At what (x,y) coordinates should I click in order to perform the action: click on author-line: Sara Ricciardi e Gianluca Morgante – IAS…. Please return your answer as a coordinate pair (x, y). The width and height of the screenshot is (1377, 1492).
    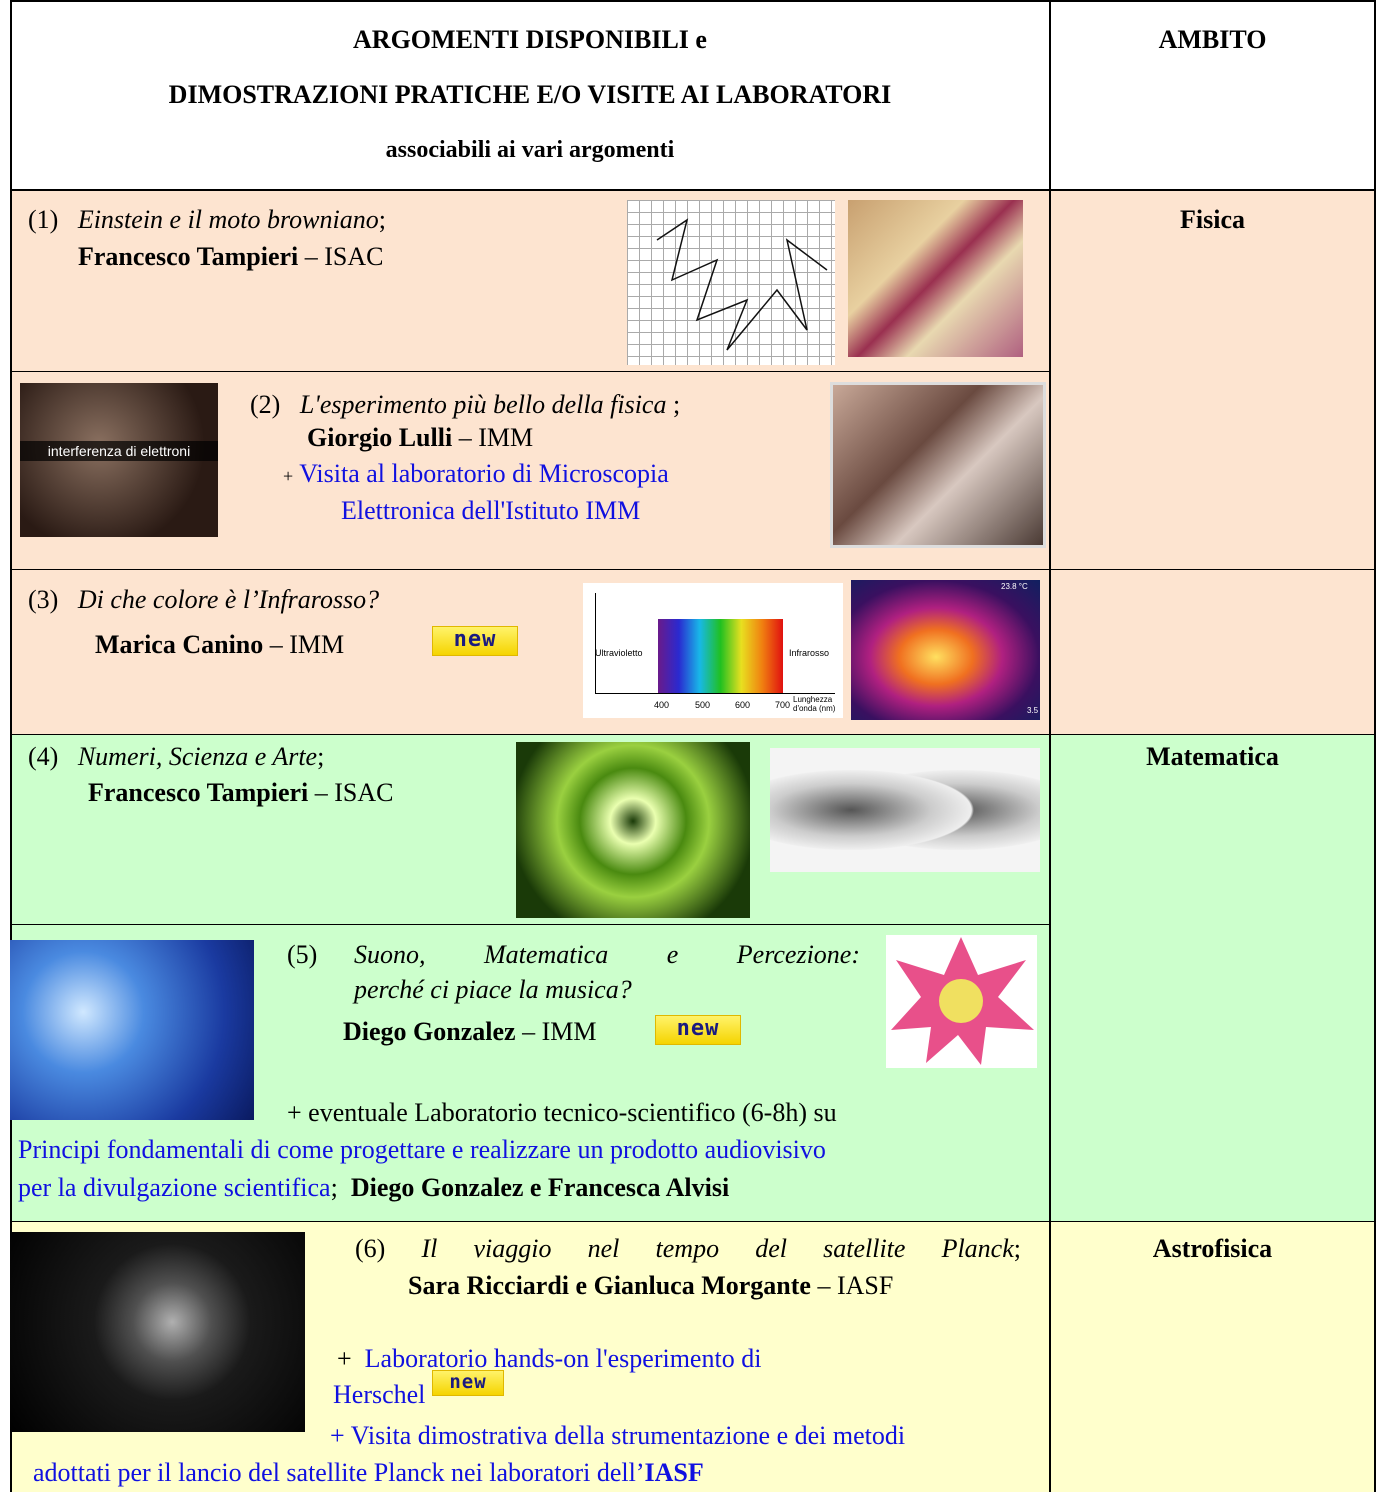
    Looking at the image, I should click on (650, 1286).